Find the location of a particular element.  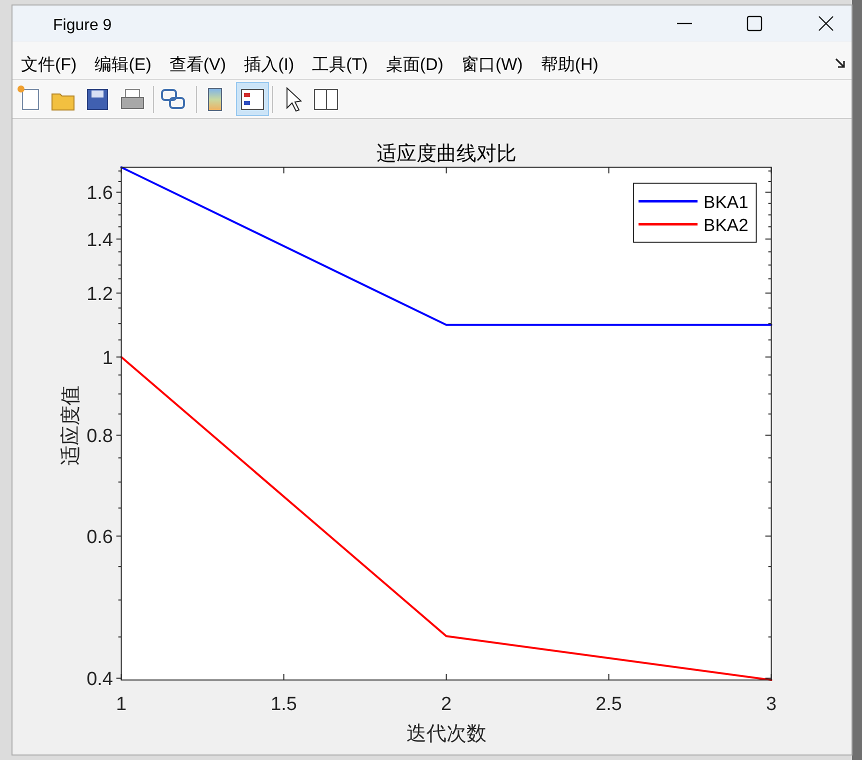

menu-item: 工具(T) is located at coordinates (340, 64).